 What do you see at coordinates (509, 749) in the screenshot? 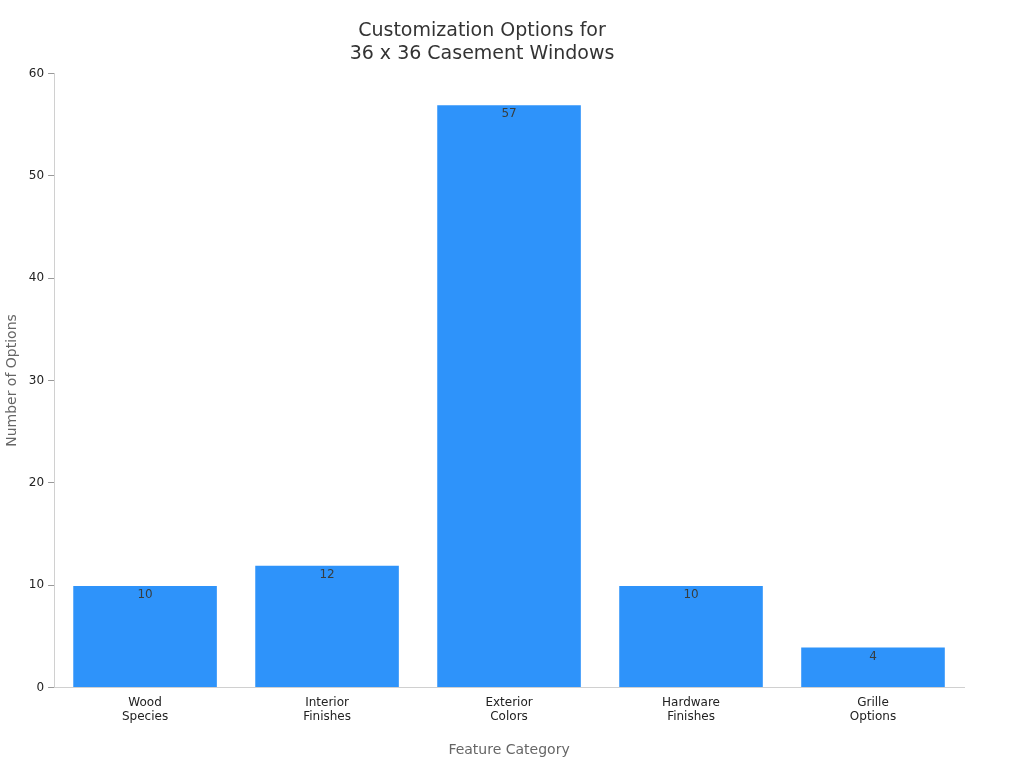
I see `x-axis-title: Feature Category` at bounding box center [509, 749].